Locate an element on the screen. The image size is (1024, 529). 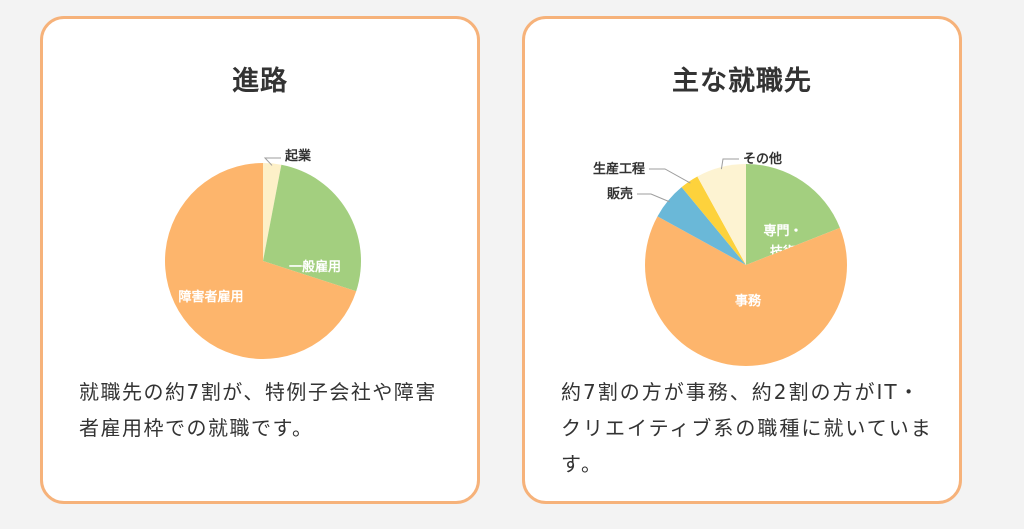
slice-label: 起業 is located at coordinates (298, 156).